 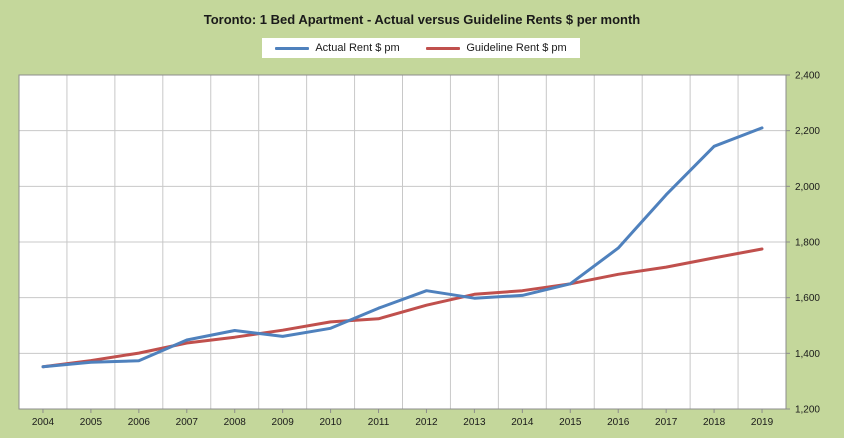 What do you see at coordinates (187, 422) in the screenshot?
I see `x-tick-label: 2007` at bounding box center [187, 422].